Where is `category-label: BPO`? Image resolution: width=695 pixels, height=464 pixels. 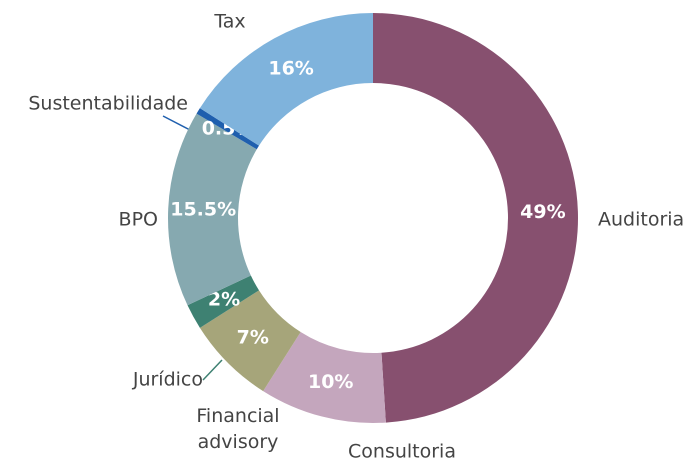 category-label: BPO is located at coordinates (138, 220).